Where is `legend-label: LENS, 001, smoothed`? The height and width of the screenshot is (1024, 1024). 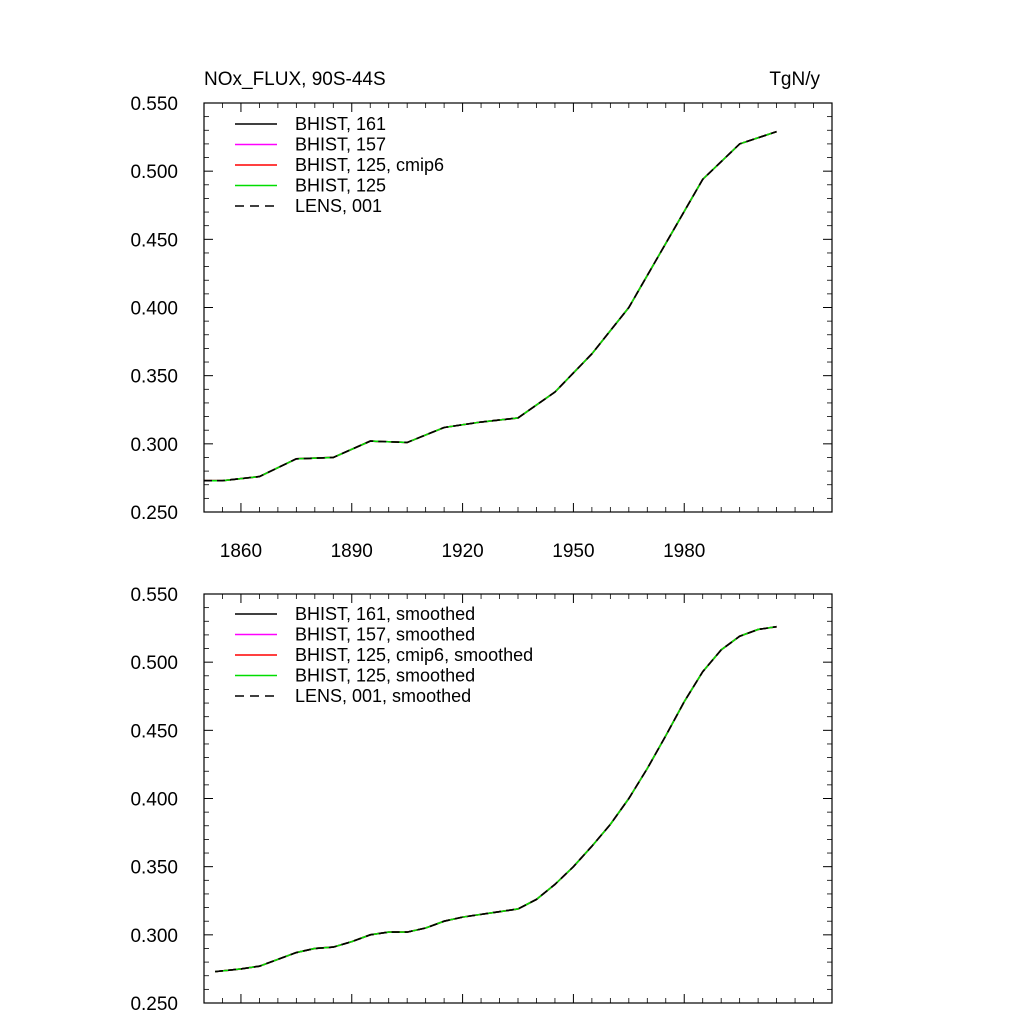
legend-label: LENS, 001, smoothed is located at coordinates (383, 696).